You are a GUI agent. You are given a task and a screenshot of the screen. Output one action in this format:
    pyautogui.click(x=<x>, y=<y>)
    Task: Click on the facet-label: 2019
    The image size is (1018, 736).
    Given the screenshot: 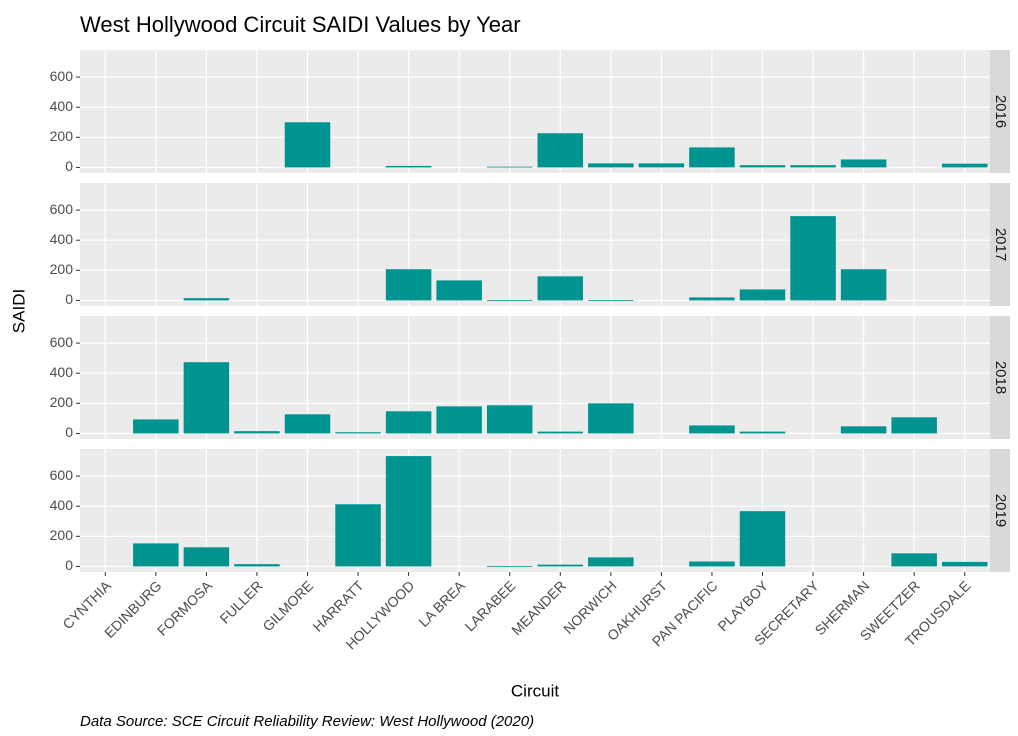 What is the action you would take?
    pyautogui.click(x=1000, y=510)
    